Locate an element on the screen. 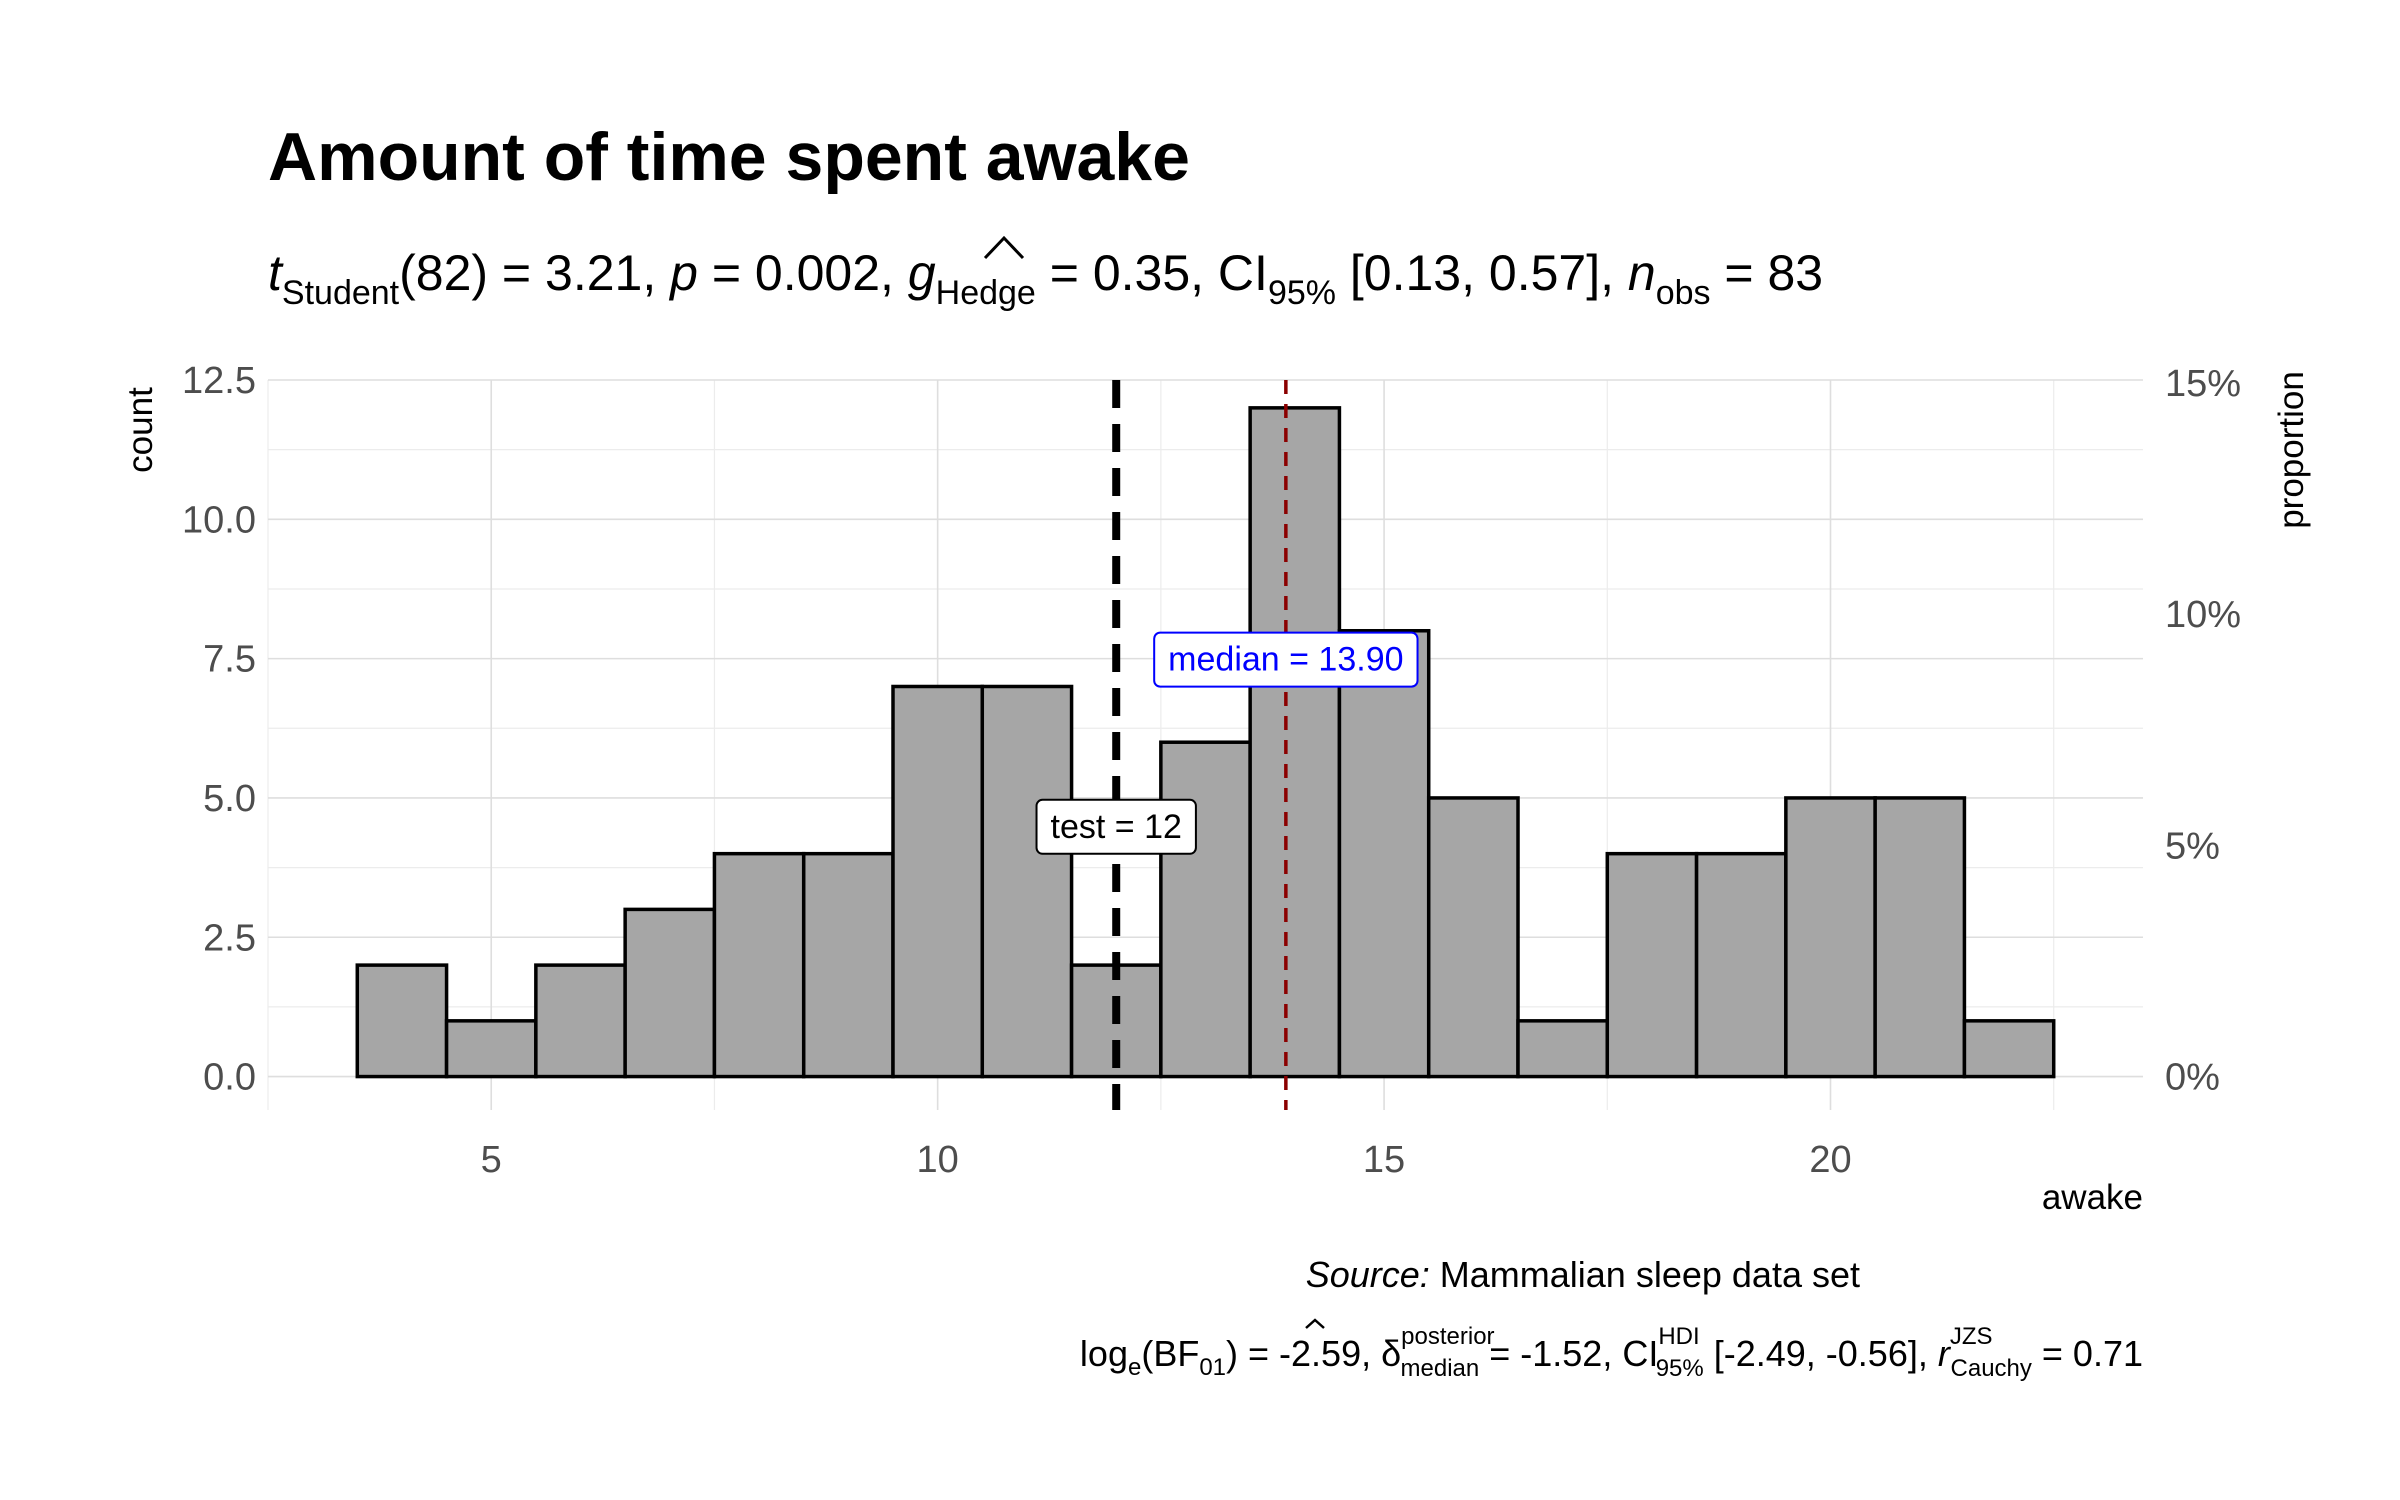  subtitle-g-symbol: g is located at coordinates (922, 273).